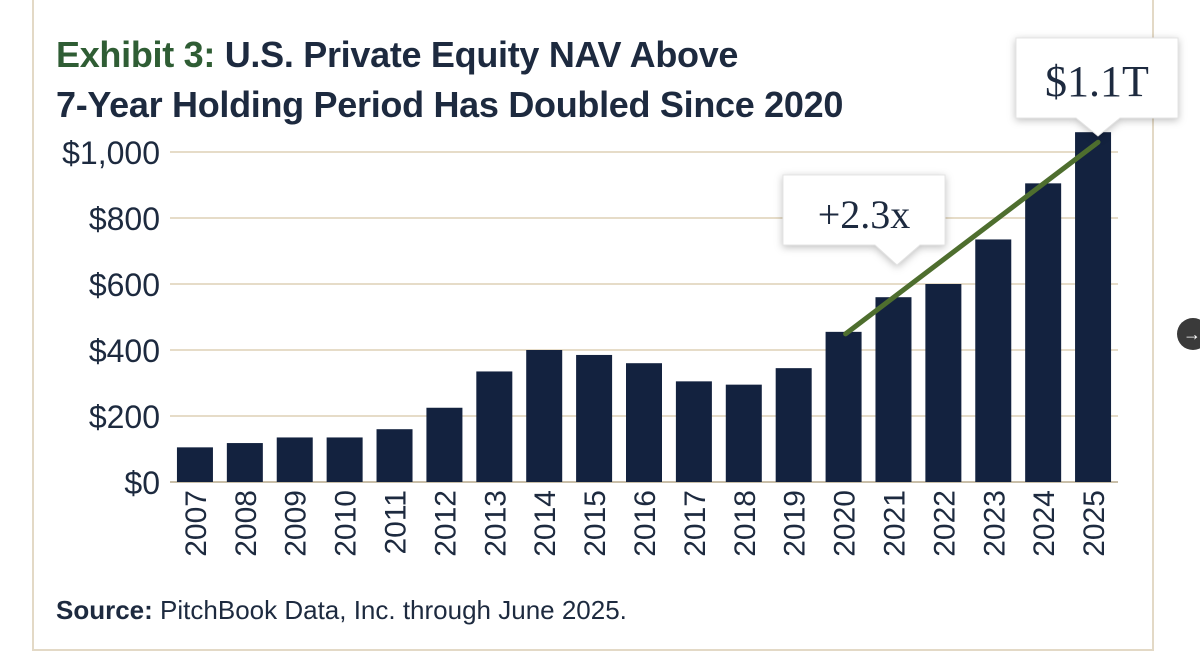 Image resolution: width=1200 pixels, height=661 pixels. What do you see at coordinates (994, 523) in the screenshot?
I see `x-tick-label: 2023` at bounding box center [994, 523].